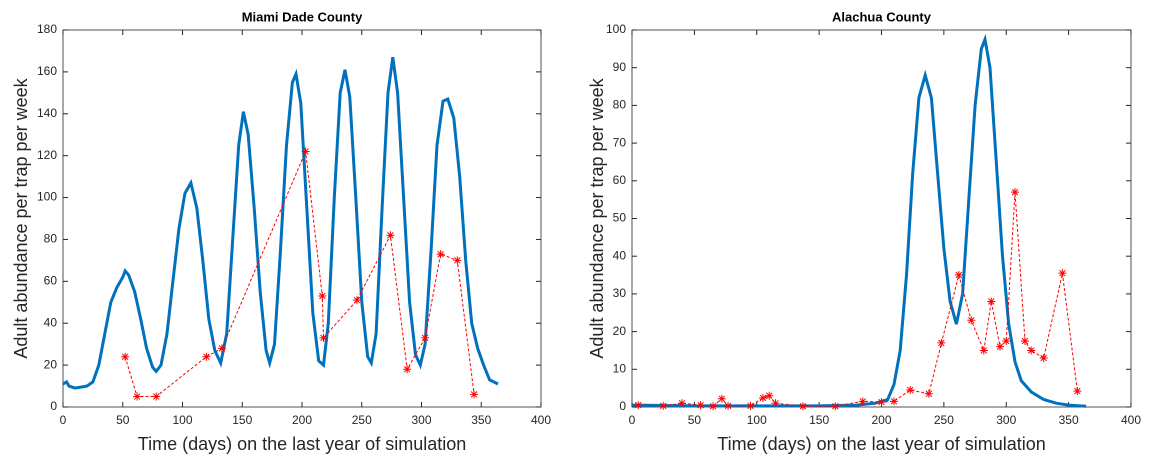 The image size is (1149, 457). What do you see at coordinates (47, 29) in the screenshot?
I see `y-tick-label: 180` at bounding box center [47, 29].